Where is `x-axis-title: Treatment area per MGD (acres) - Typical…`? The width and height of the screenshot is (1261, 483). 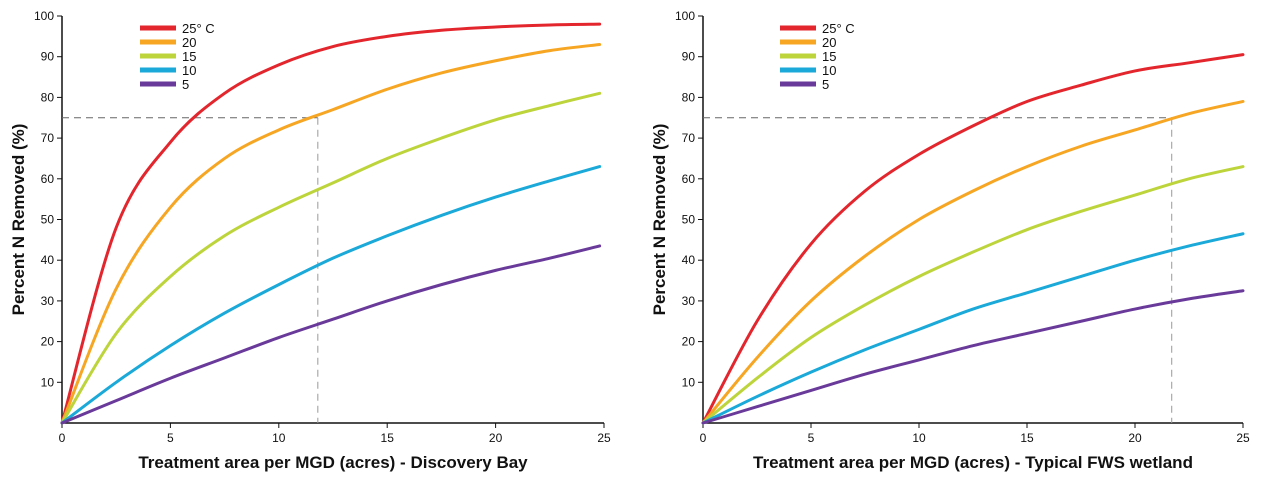 x-axis-title: Treatment area per MGD (acres) - Typical… is located at coordinates (973, 462).